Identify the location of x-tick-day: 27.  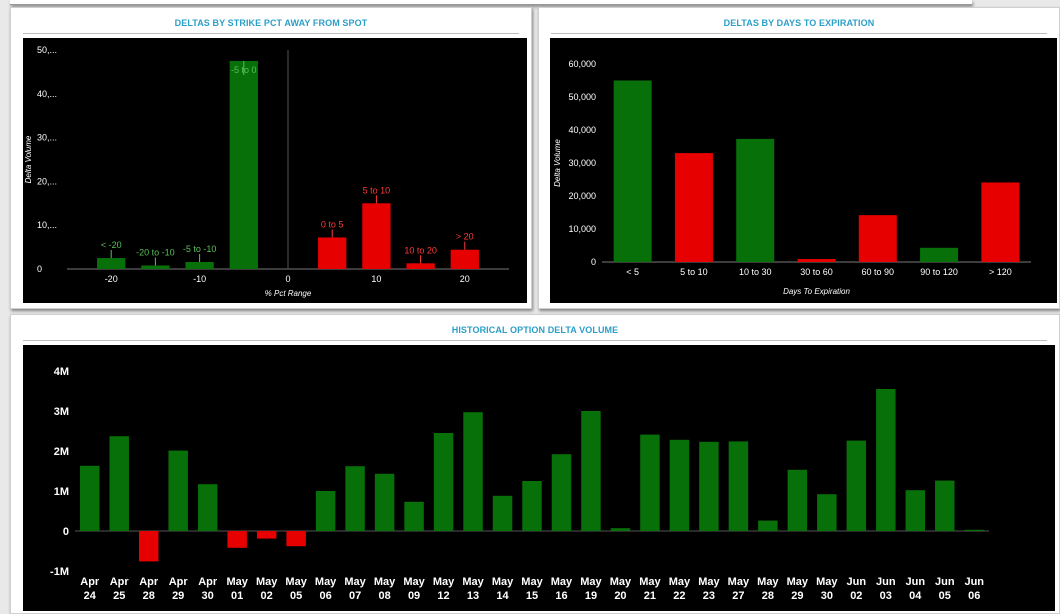
(738, 596).